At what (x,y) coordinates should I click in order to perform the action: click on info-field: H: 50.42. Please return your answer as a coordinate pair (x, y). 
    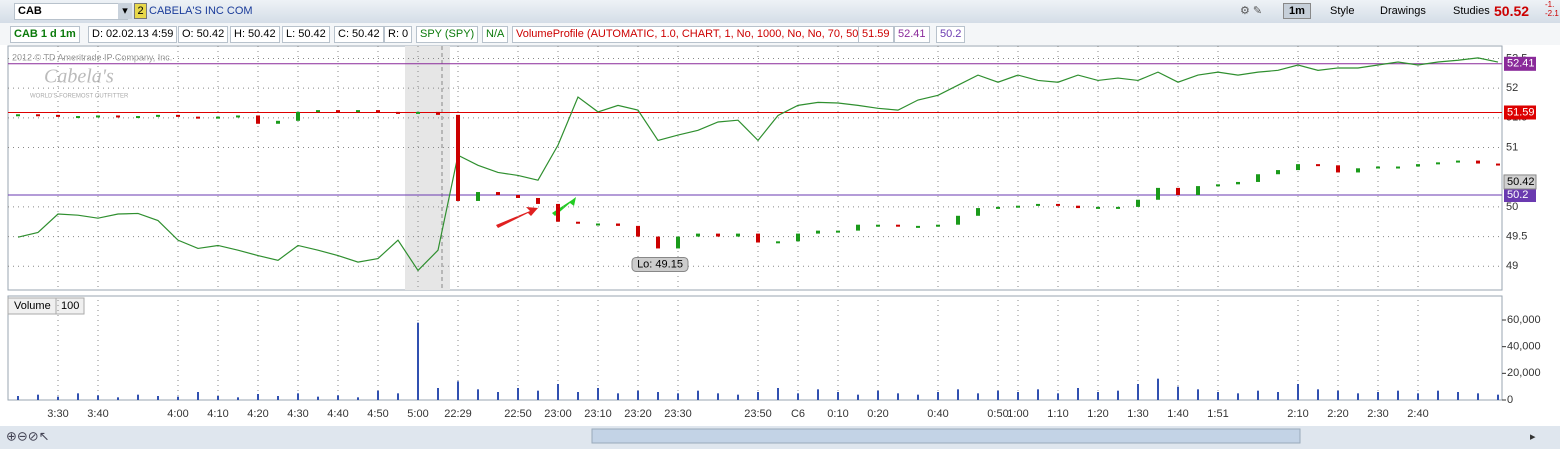
    Looking at the image, I should click on (255, 34).